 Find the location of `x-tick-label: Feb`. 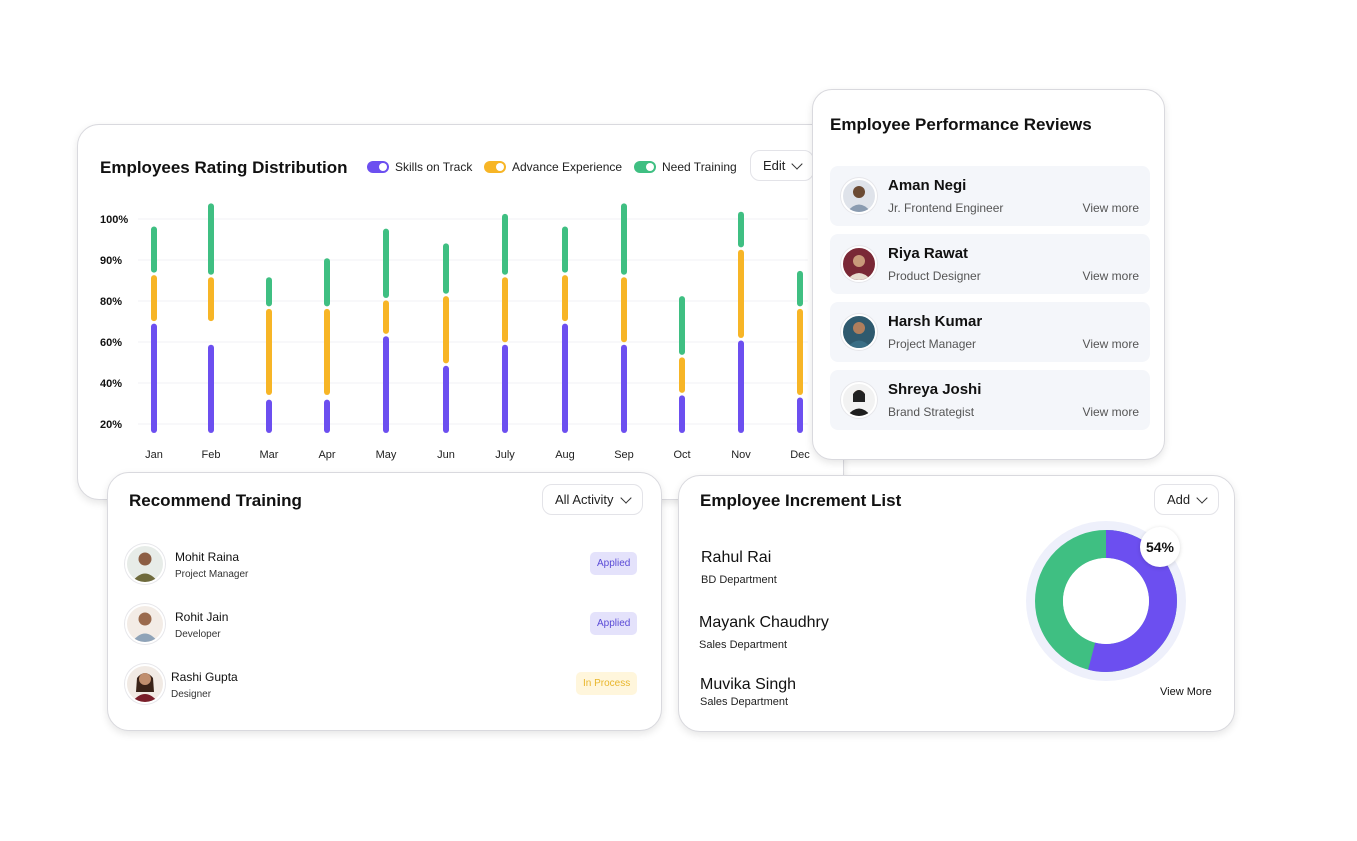

x-tick-label: Feb is located at coordinates (211, 455).